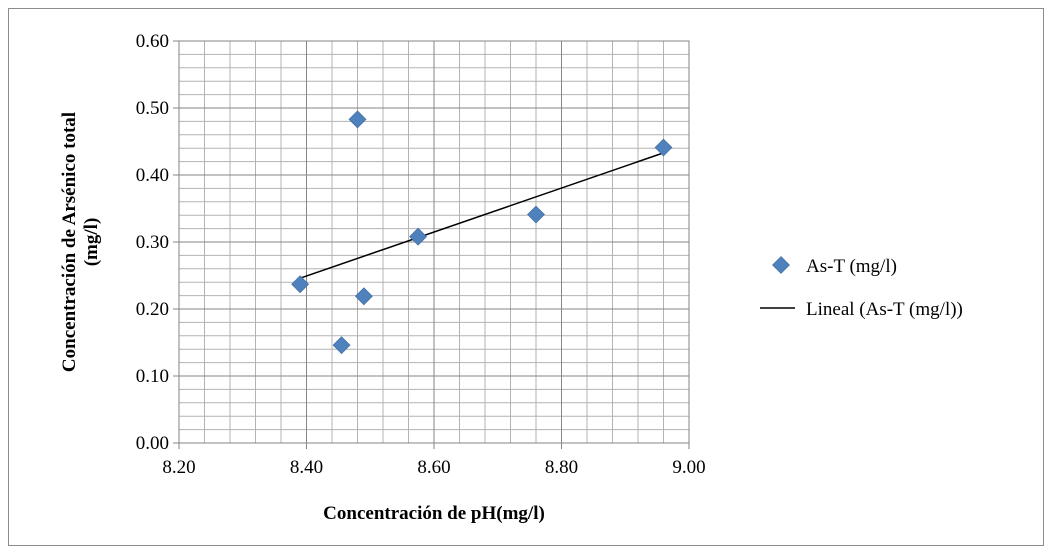 The height and width of the screenshot is (554, 1052). Describe the element at coordinates (481, 215) in the screenshot. I see `trendline` at that location.